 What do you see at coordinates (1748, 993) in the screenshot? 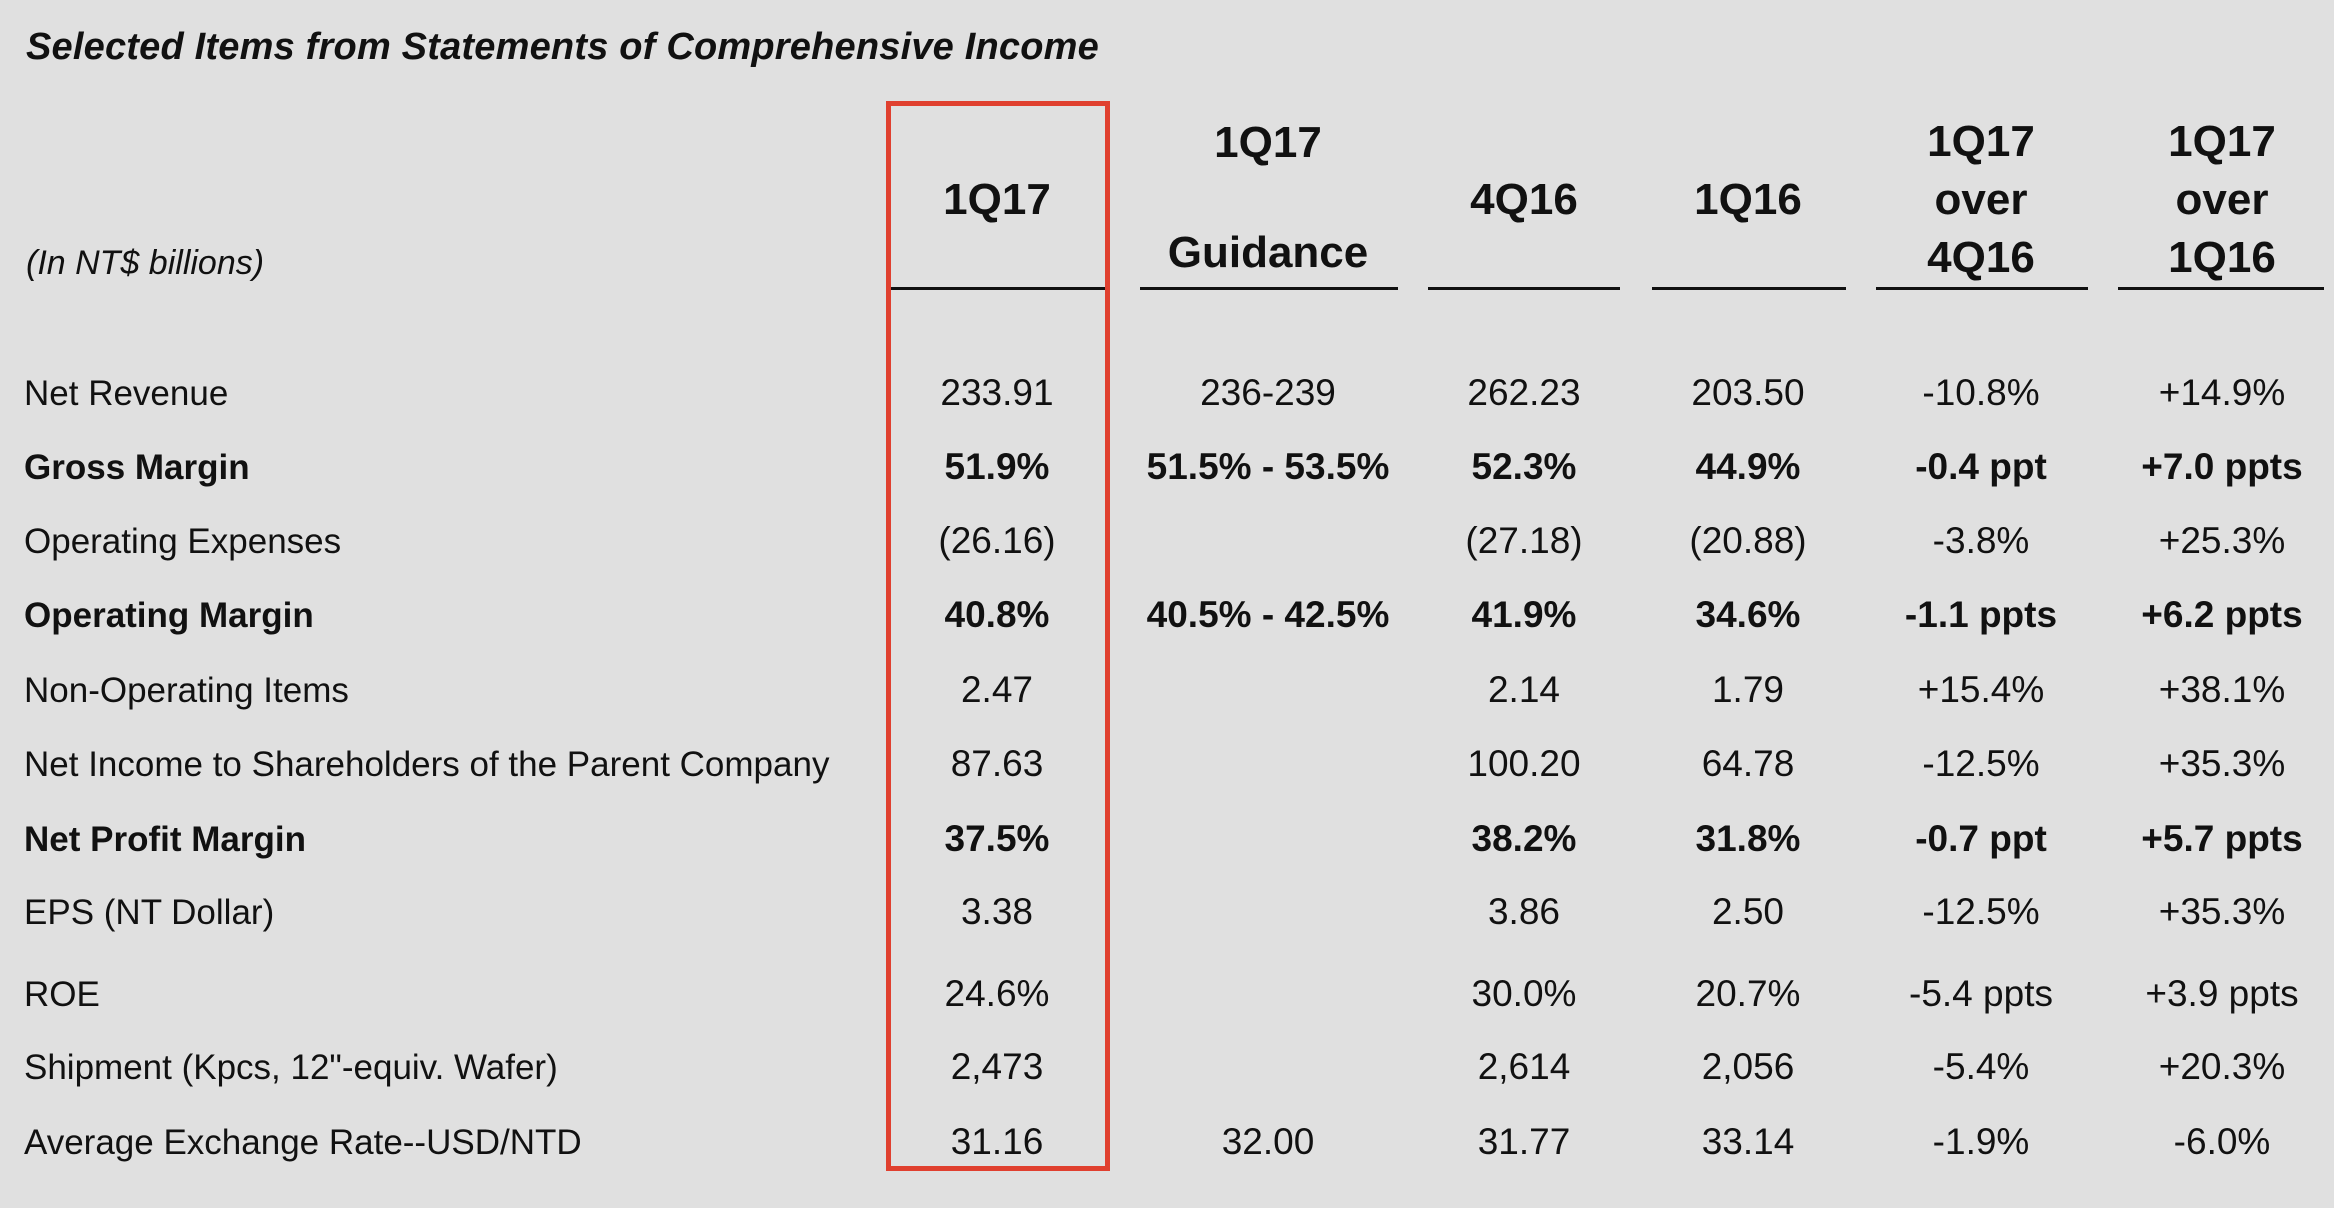
I see `table-cell: 20.7%` at bounding box center [1748, 993].